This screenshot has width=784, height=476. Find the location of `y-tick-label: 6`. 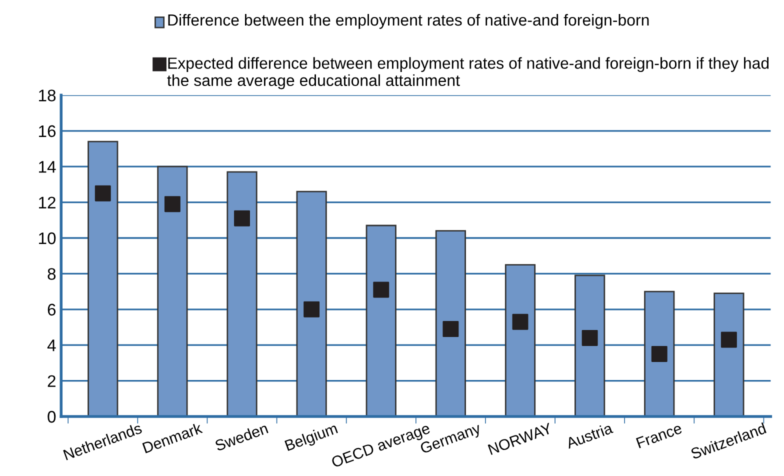

y-tick-label: 6 is located at coordinates (52, 310).